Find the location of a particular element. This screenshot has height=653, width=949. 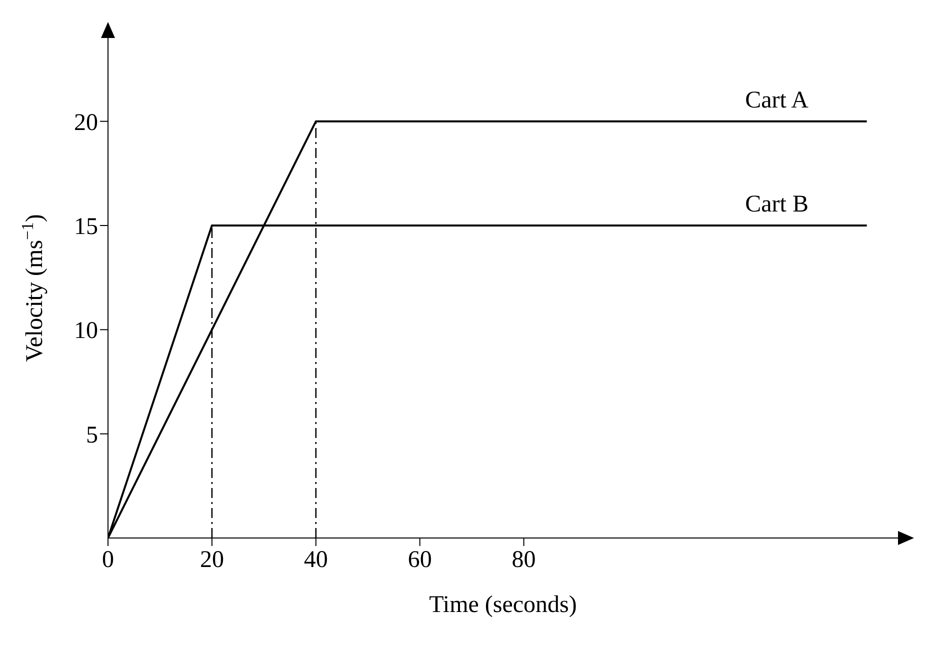

x-tick-label: 20 is located at coordinates (212, 560).